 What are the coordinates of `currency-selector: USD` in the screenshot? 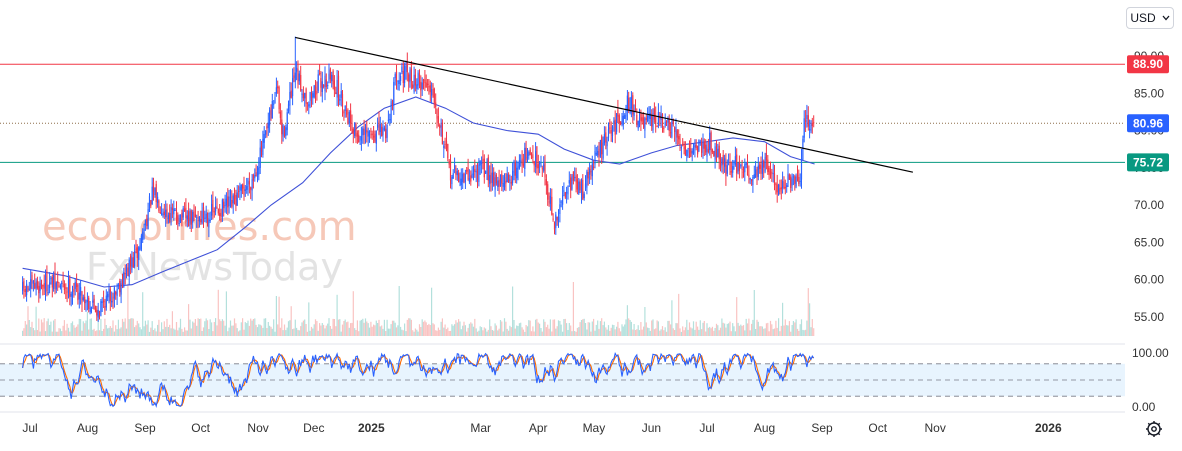 It's located at (1150, 18).